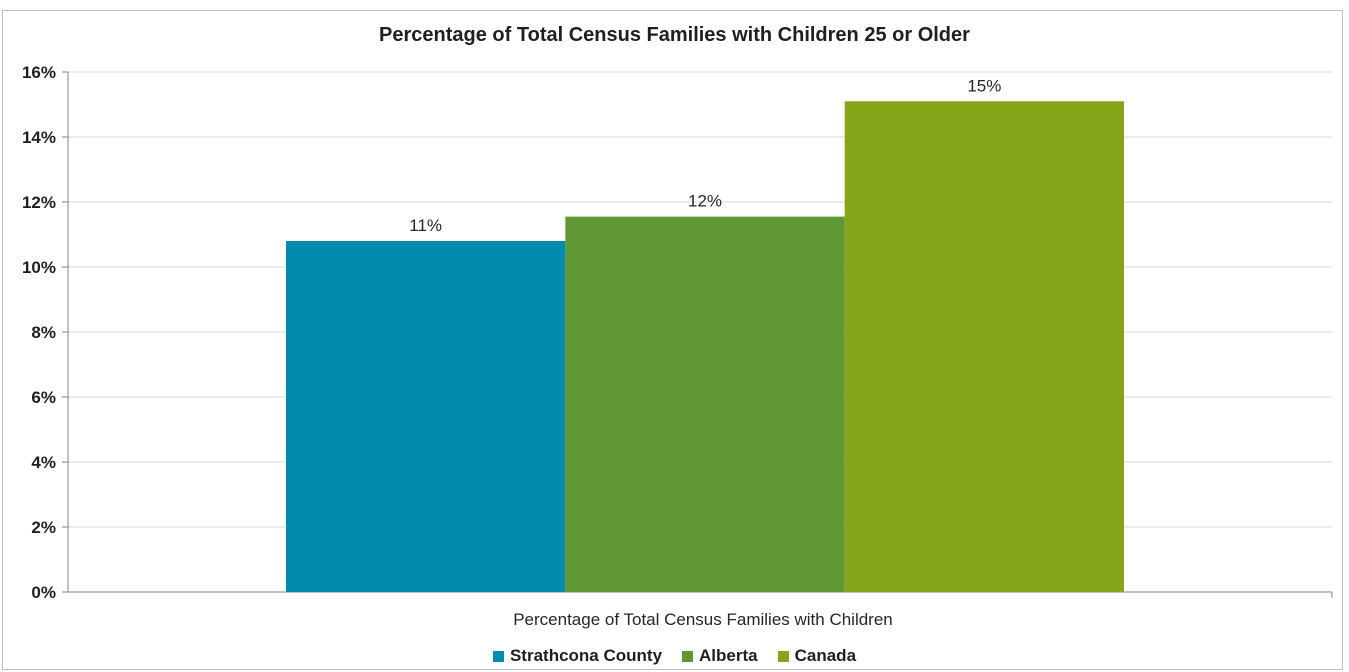 The height and width of the screenshot is (672, 1349). Describe the element at coordinates (825, 655) in the screenshot. I see `legend-label-canada: Canada` at that location.